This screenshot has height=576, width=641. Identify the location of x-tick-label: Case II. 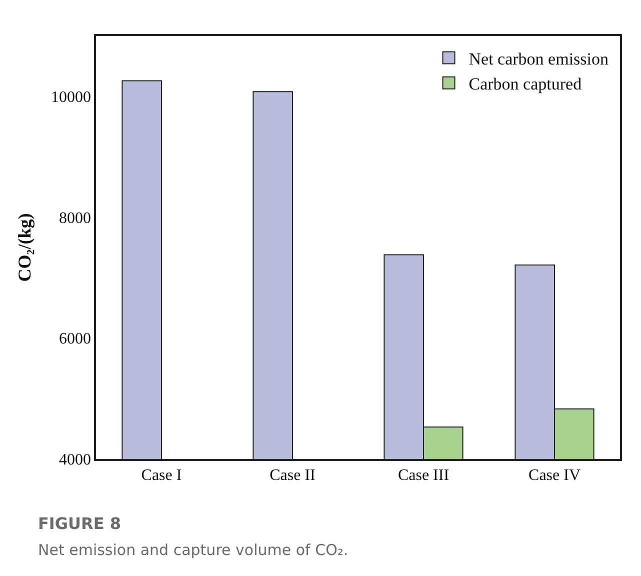
(293, 475).